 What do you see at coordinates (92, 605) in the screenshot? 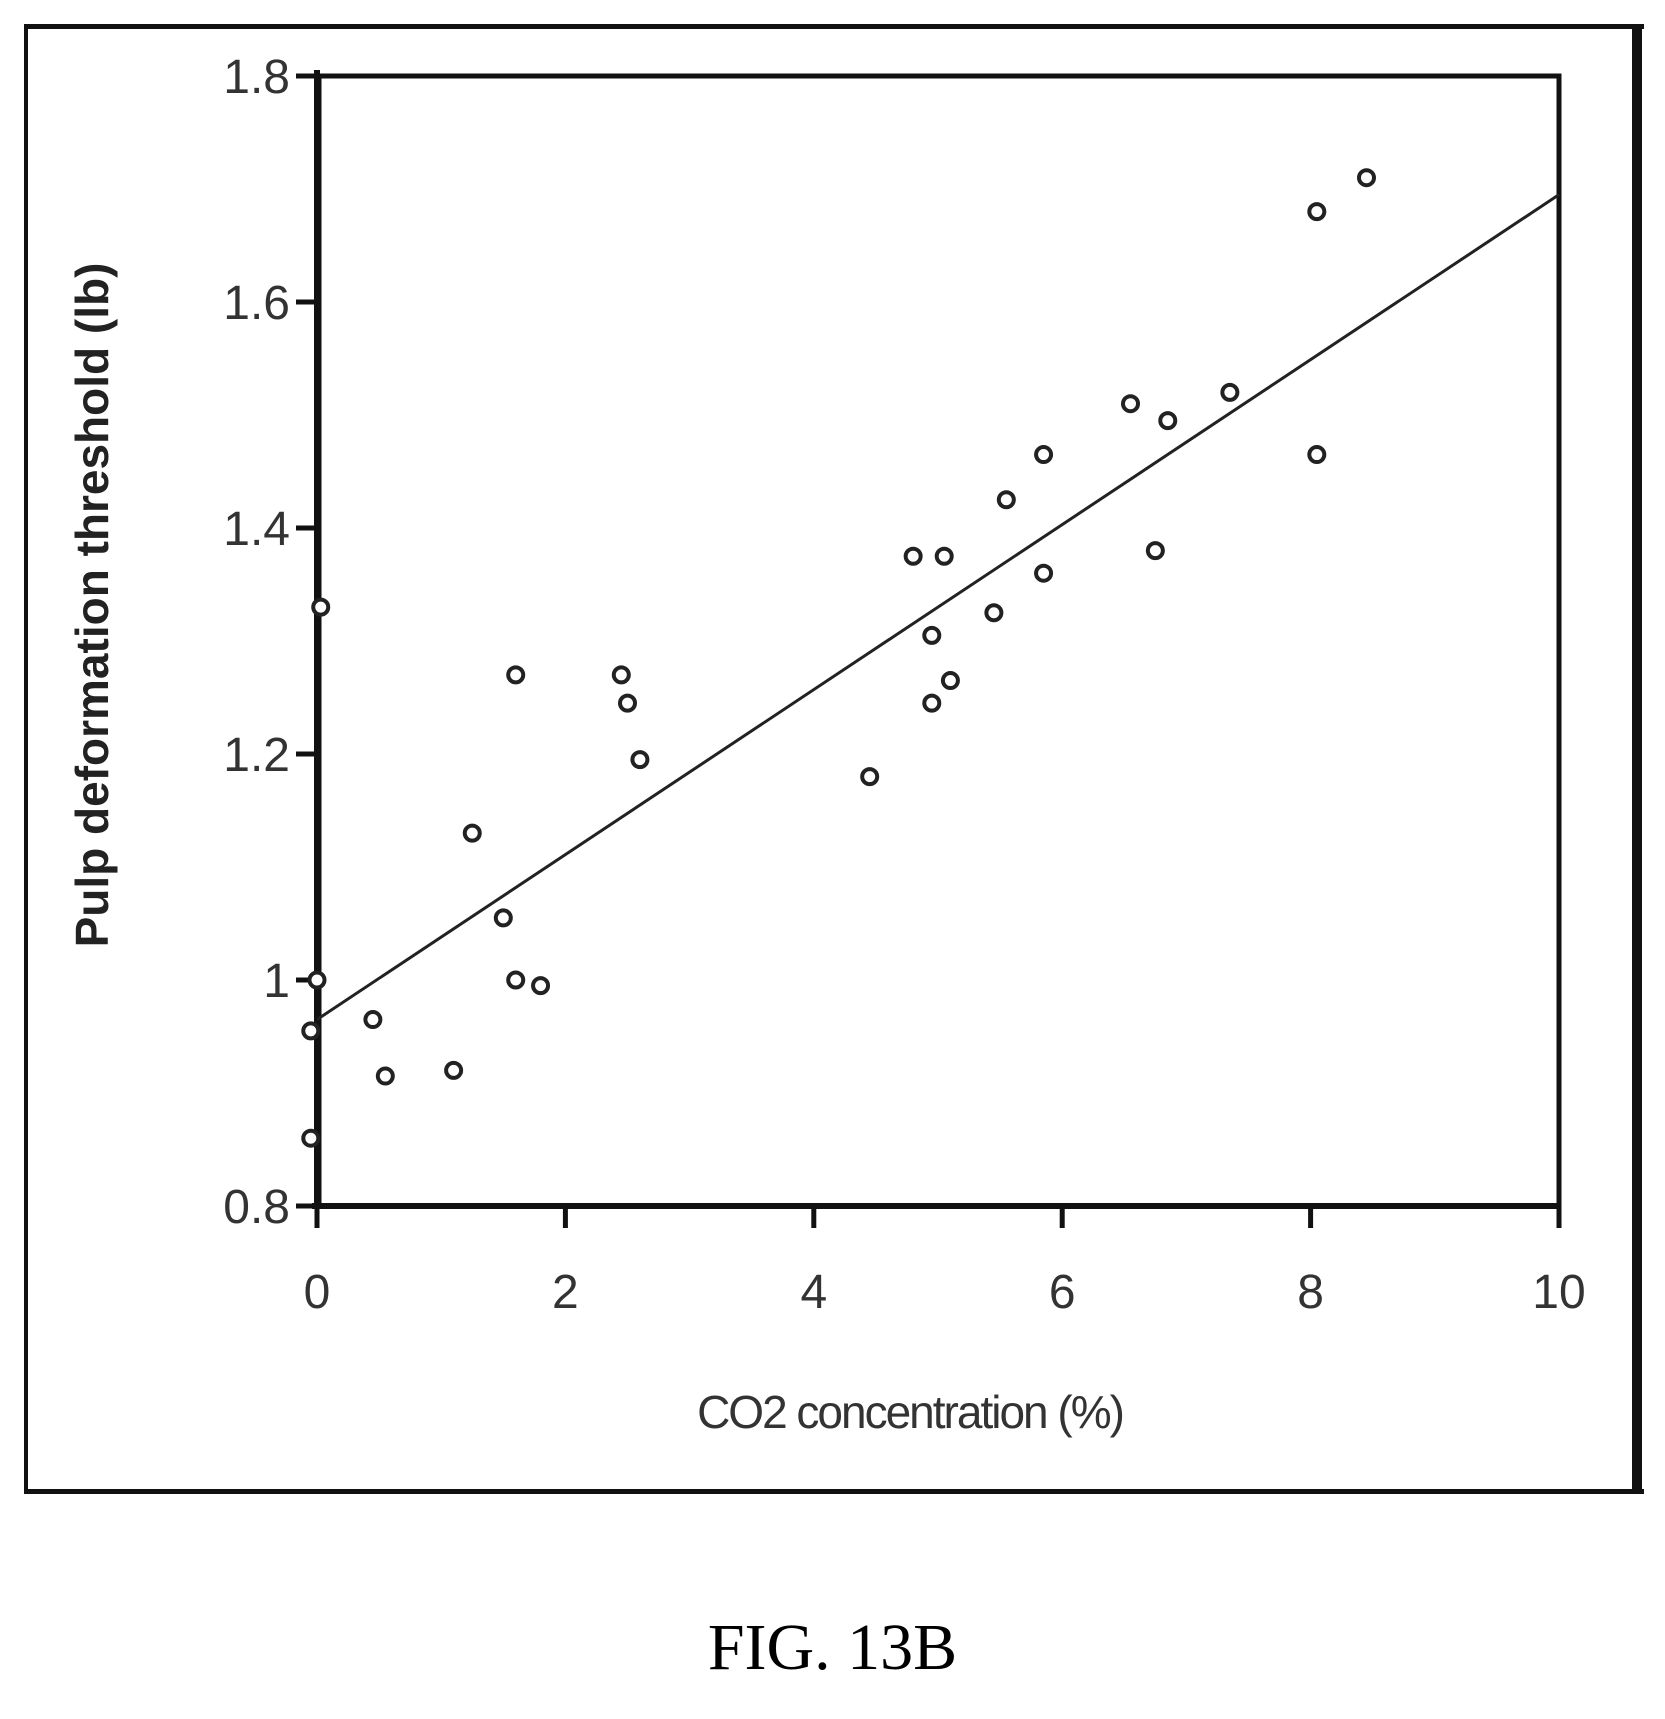
I see `y-axis-title: Pulp deformation threshold (lb)` at bounding box center [92, 605].